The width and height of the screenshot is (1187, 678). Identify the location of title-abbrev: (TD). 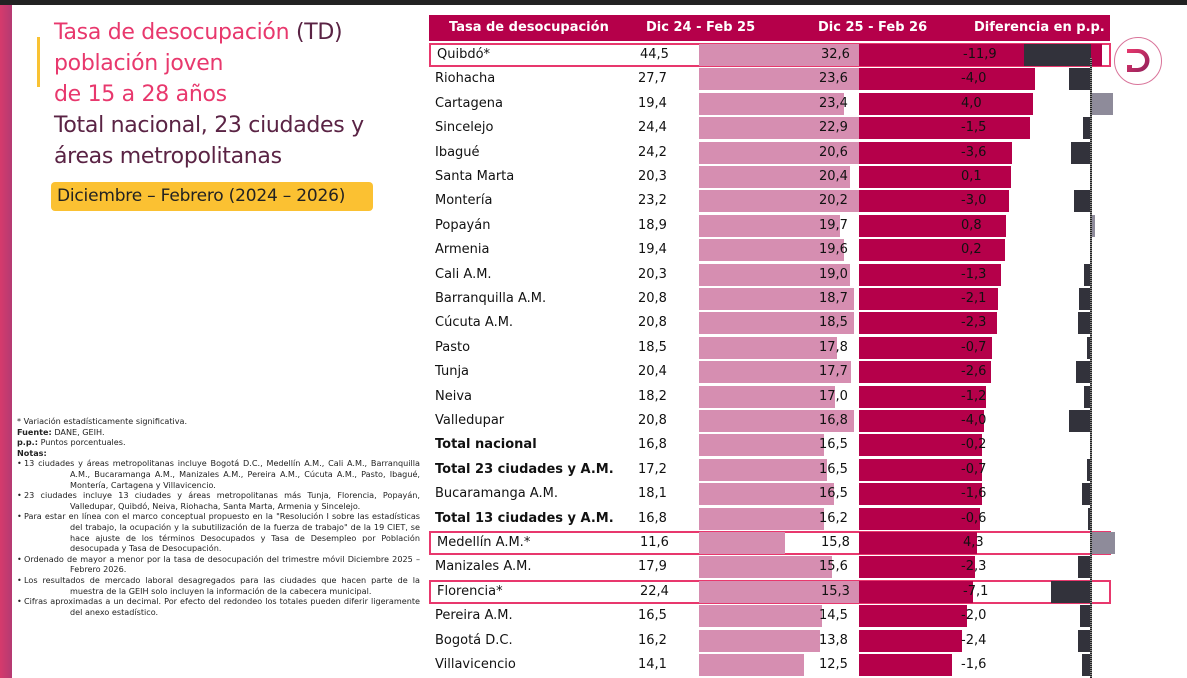
(319, 32).